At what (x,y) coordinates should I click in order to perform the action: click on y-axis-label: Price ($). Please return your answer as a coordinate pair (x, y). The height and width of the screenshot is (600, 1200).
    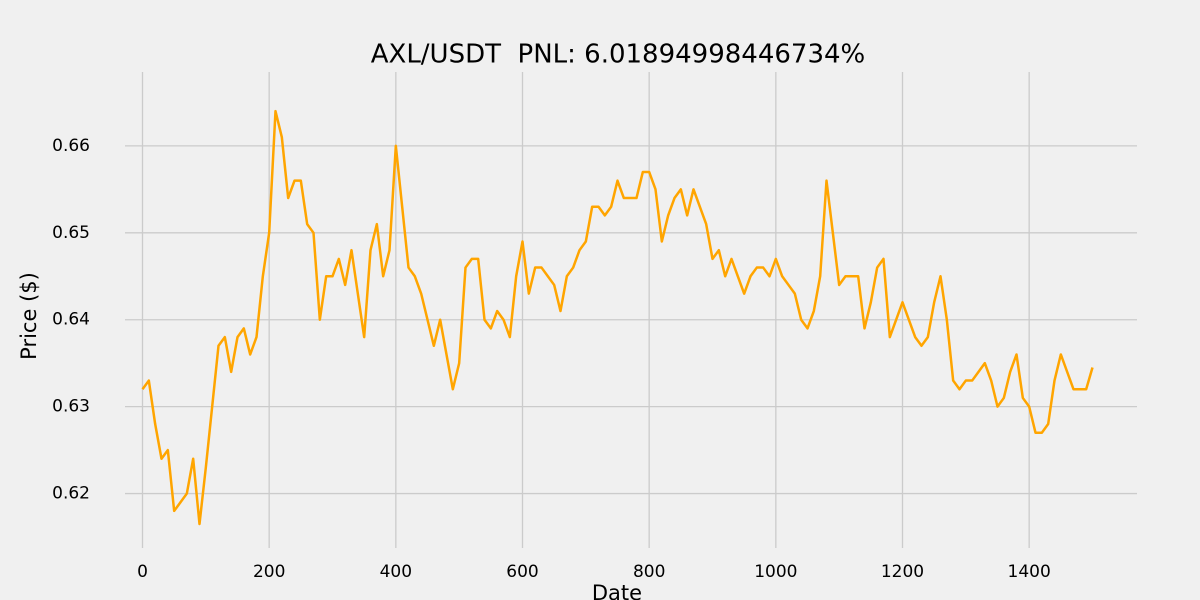
    Looking at the image, I should click on (29, 316).